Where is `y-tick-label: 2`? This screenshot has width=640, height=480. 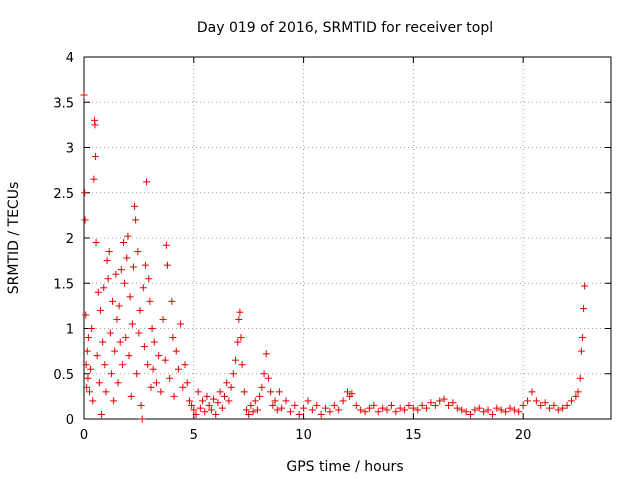 y-tick-label: 2 is located at coordinates (70, 239).